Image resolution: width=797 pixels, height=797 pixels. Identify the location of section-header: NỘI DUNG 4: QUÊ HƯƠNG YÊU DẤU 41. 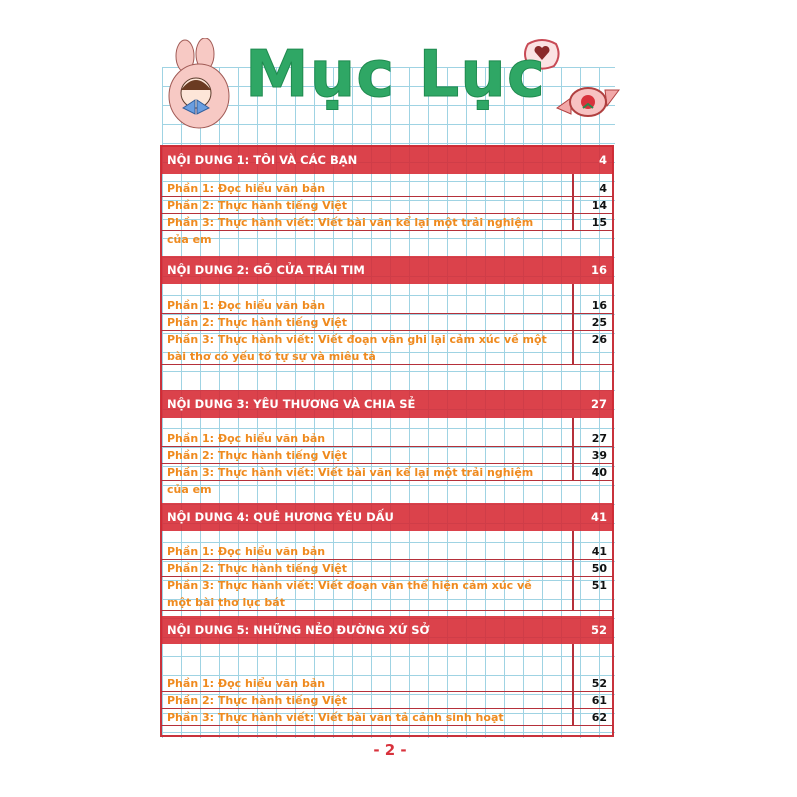
(387, 517).